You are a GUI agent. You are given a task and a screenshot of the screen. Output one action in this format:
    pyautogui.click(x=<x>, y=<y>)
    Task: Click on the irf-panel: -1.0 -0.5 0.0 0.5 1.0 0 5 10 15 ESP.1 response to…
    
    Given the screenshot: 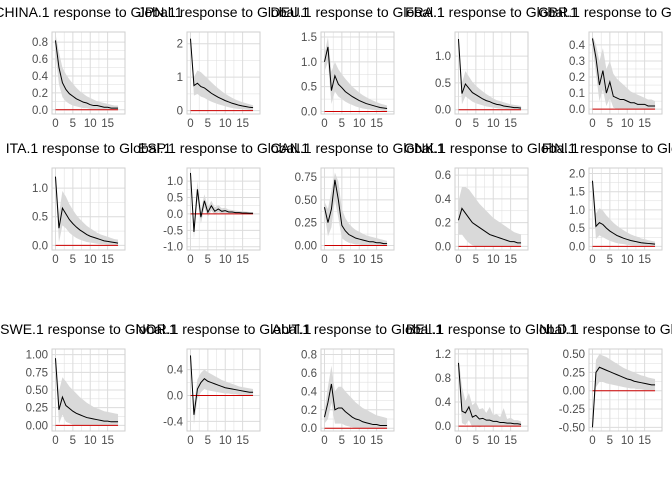 What is the action you would take?
    pyautogui.click(x=223, y=203)
    